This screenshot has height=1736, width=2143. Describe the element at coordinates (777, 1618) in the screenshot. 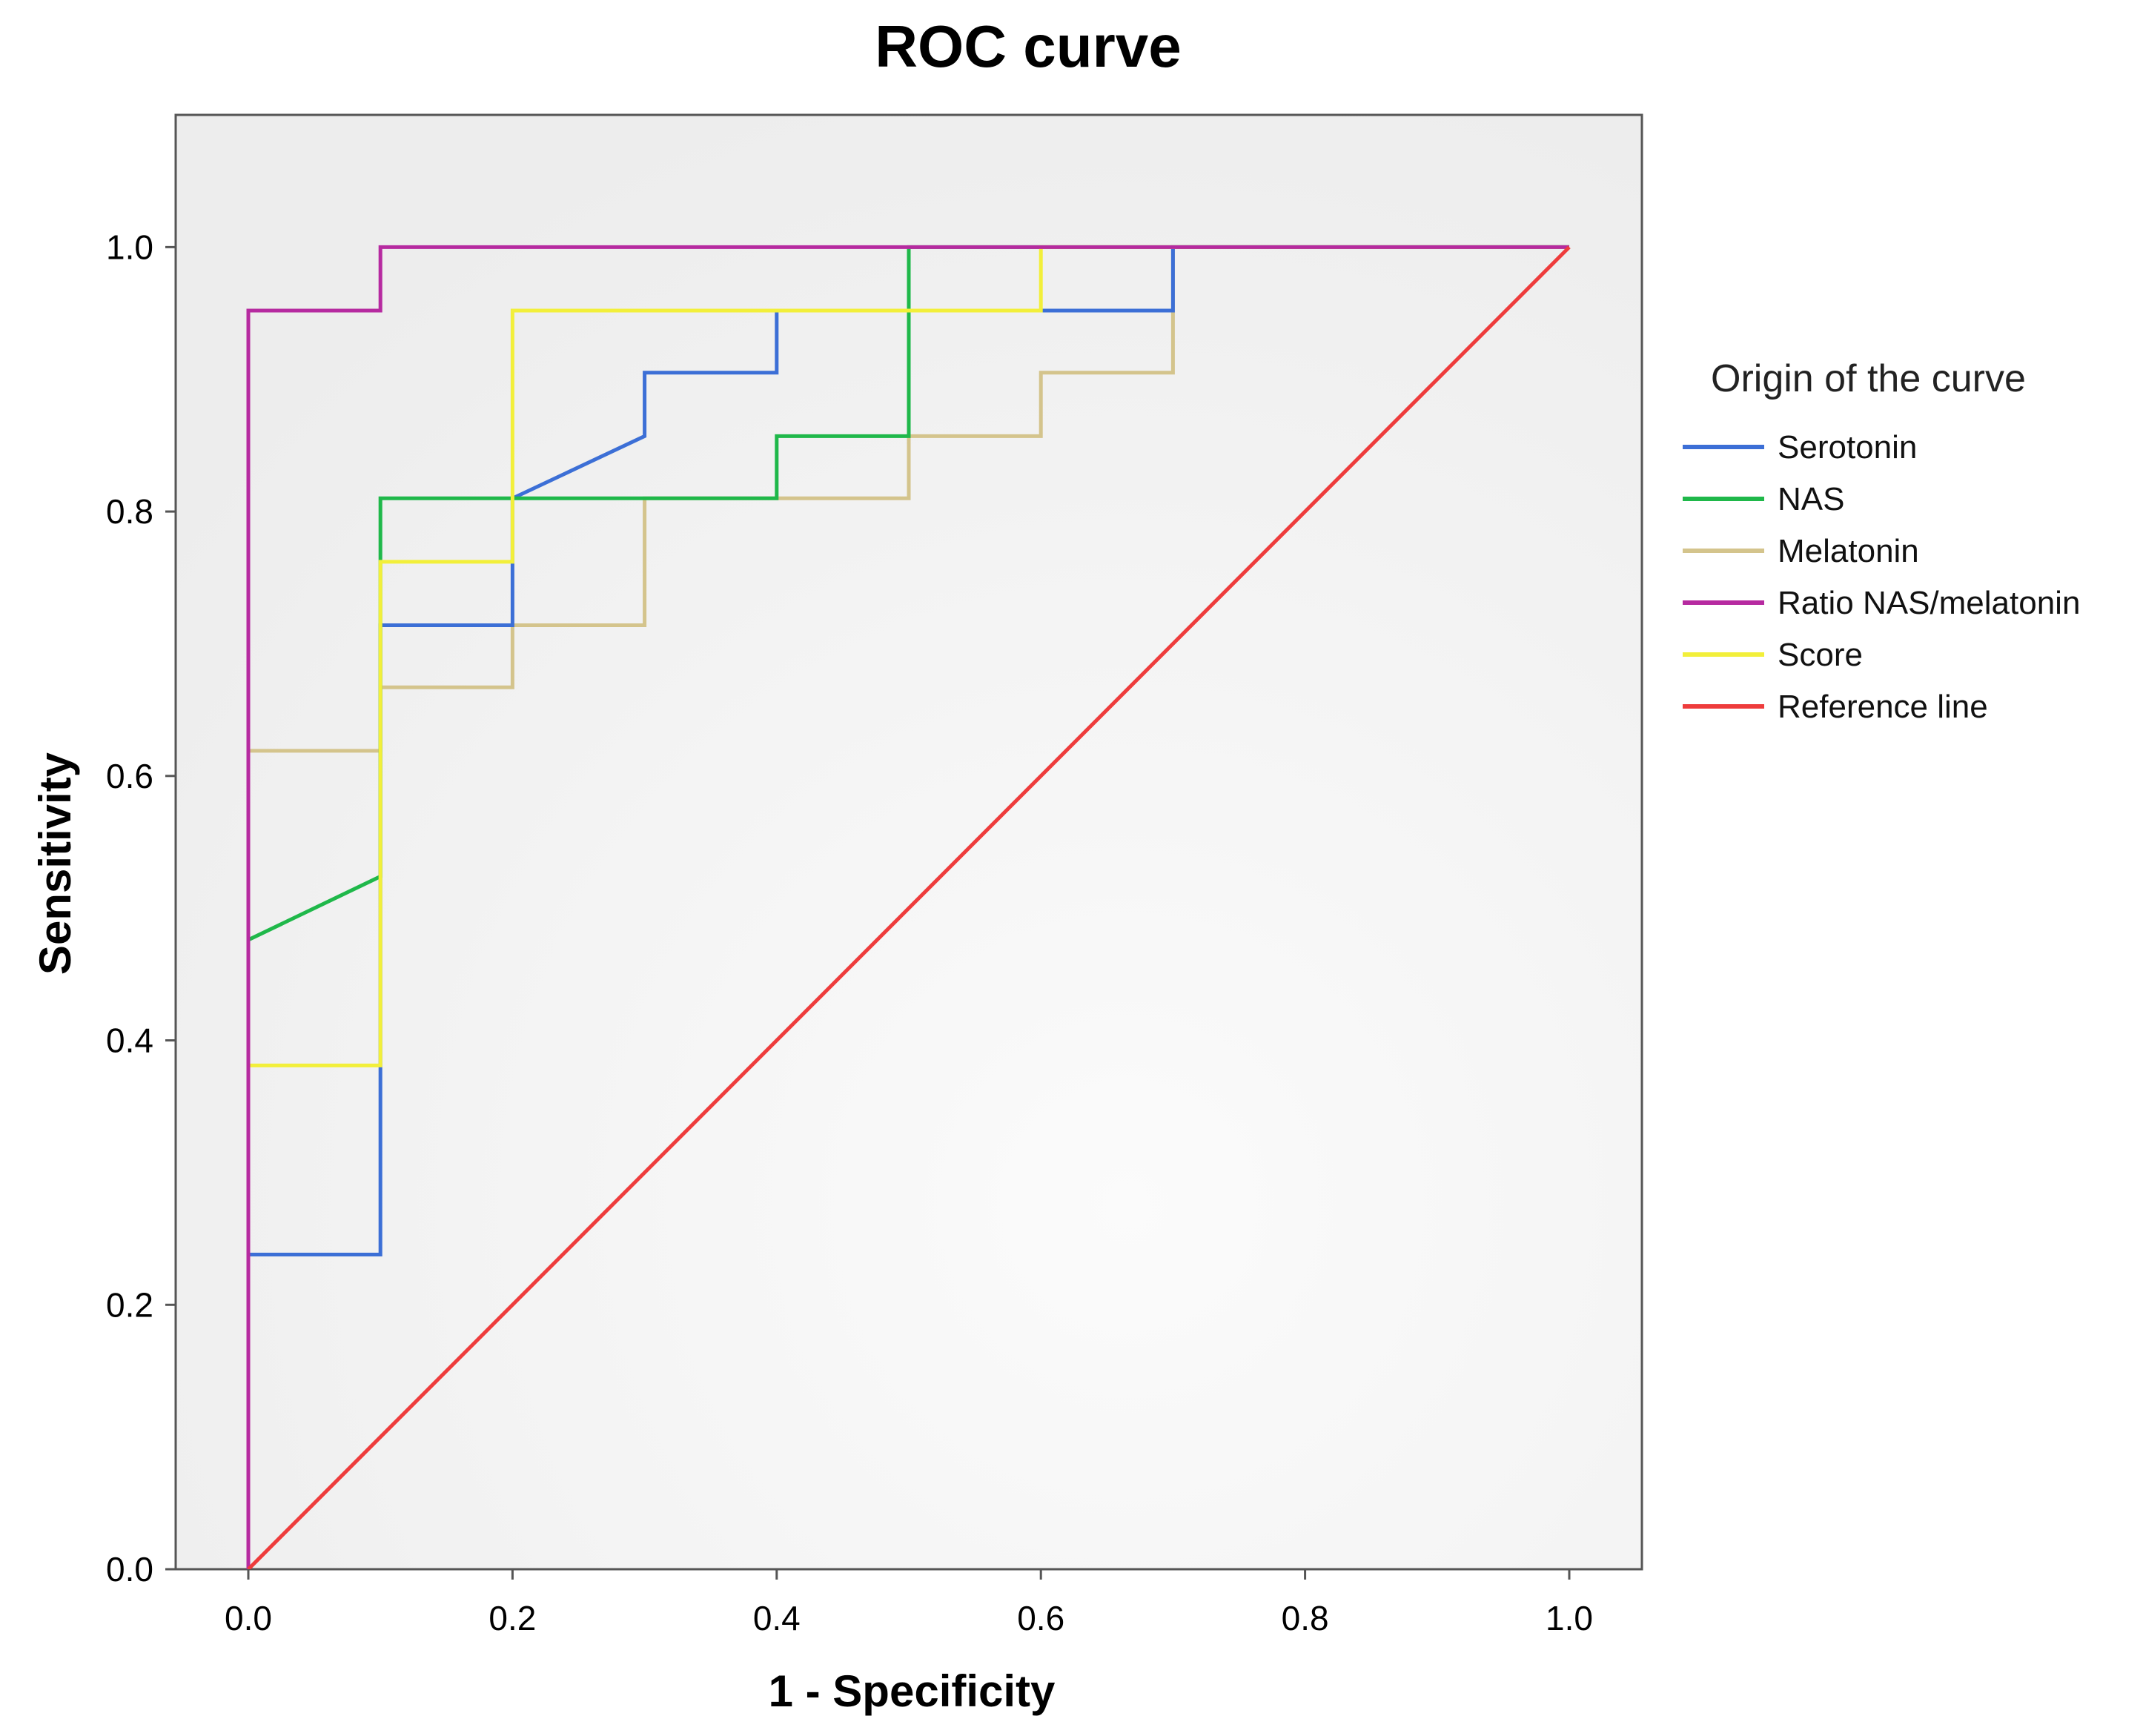

I see `x-tick-label: 0.4` at that location.